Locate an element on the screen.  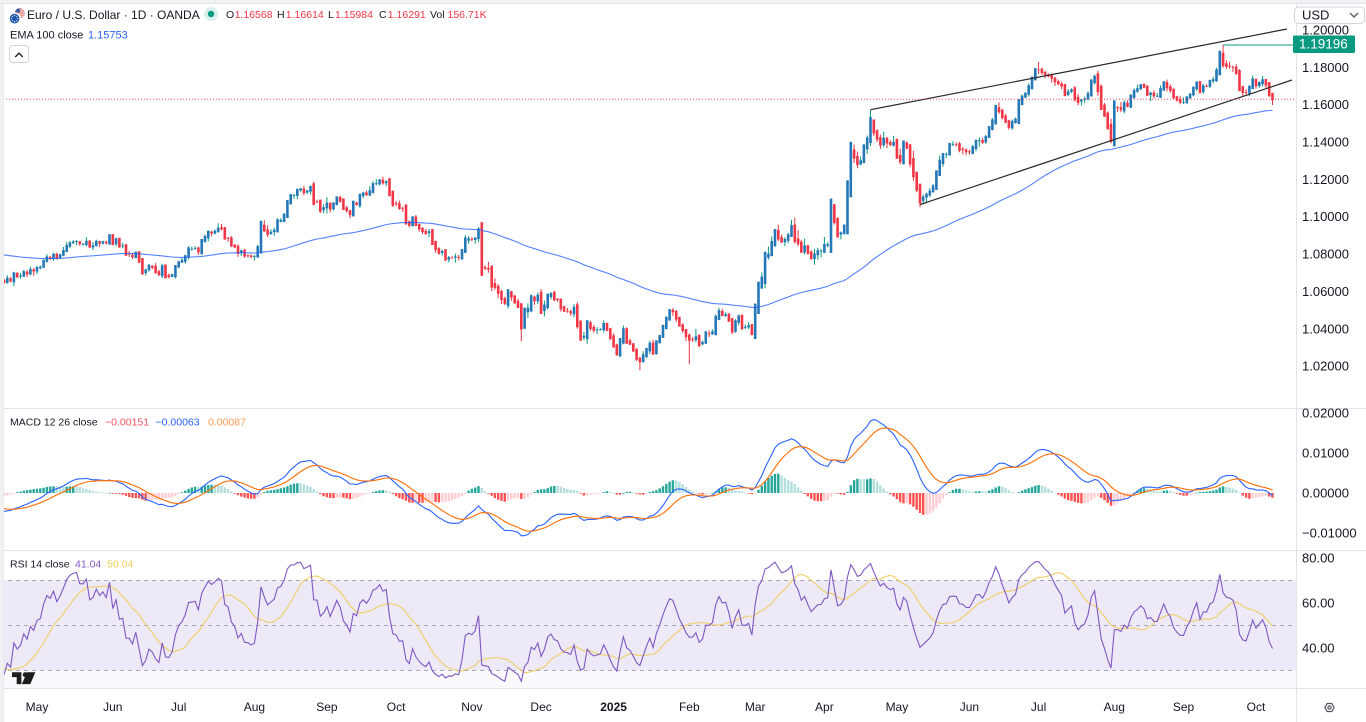
svg-text: −0.01000 is located at coordinates (1329, 533).